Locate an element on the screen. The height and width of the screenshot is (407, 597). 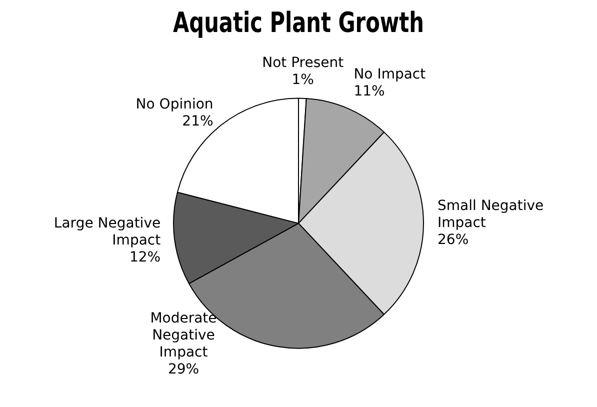
data-label: 1% is located at coordinates (303, 80).